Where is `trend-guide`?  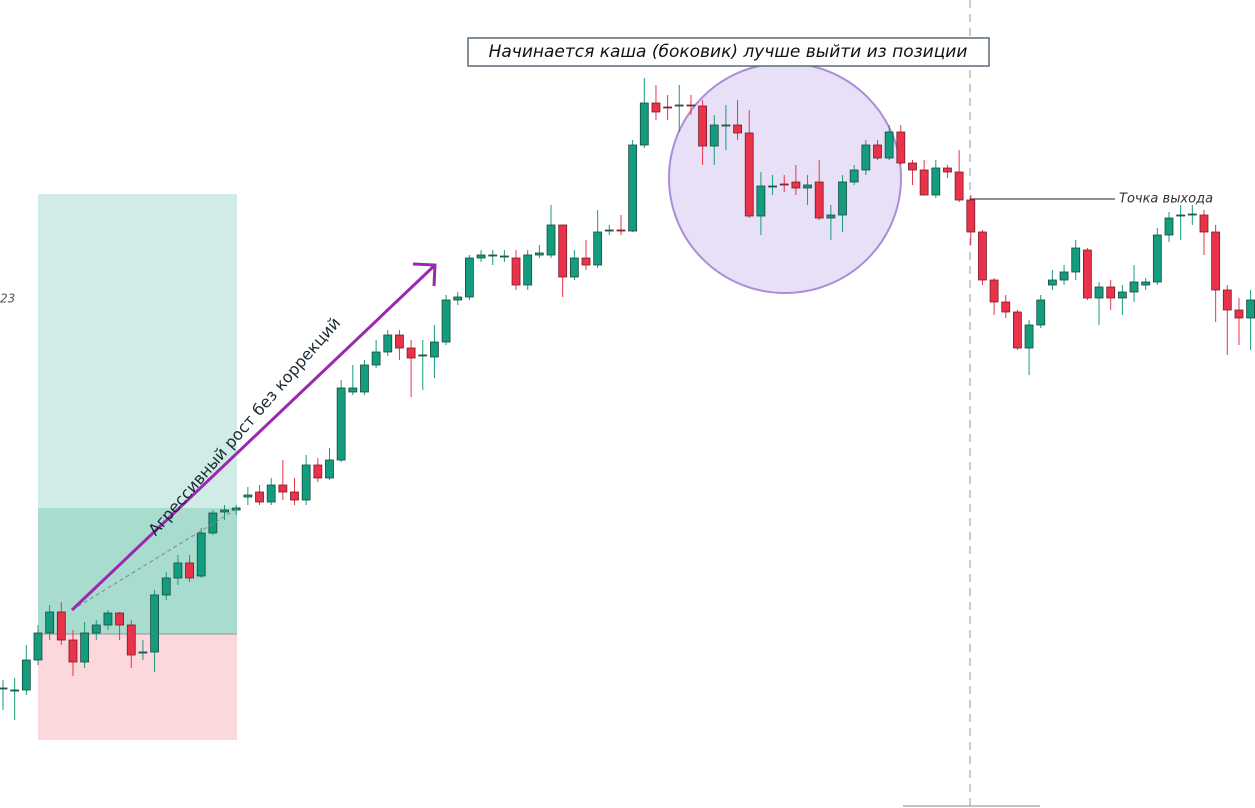
trend-guide is located at coordinates (156, 558).